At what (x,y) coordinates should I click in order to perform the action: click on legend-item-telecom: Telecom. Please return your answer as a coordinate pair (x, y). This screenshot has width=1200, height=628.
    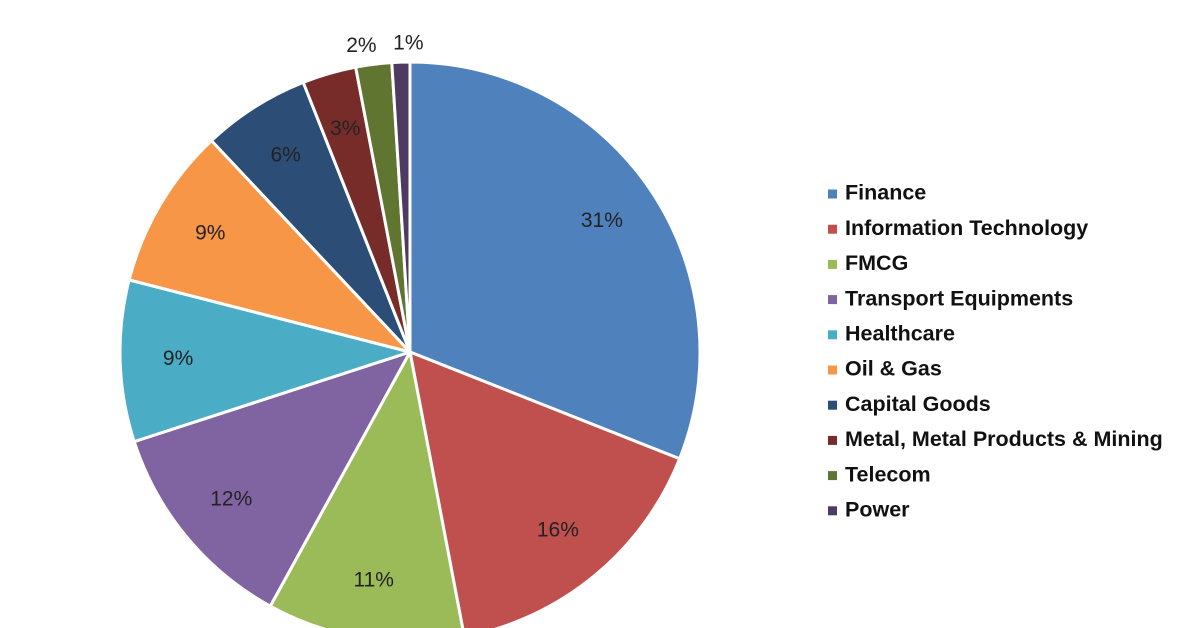
    Looking at the image, I should click on (879, 474).